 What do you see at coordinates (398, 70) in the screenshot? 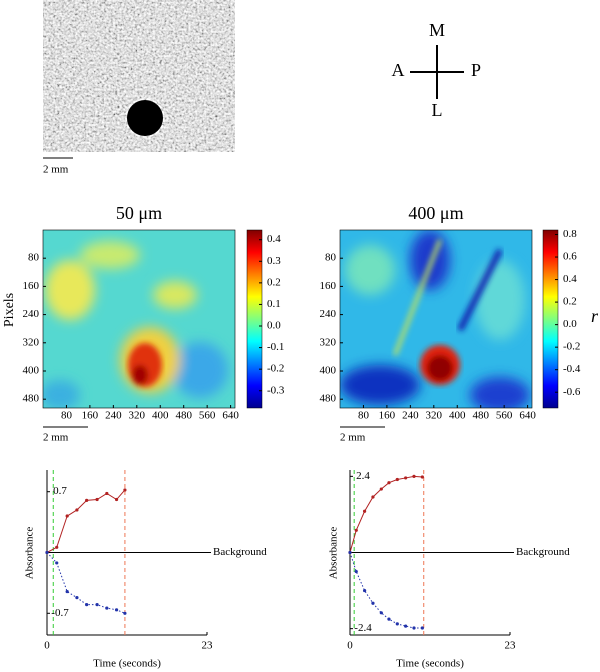
I see `compass-label: A` at bounding box center [398, 70].